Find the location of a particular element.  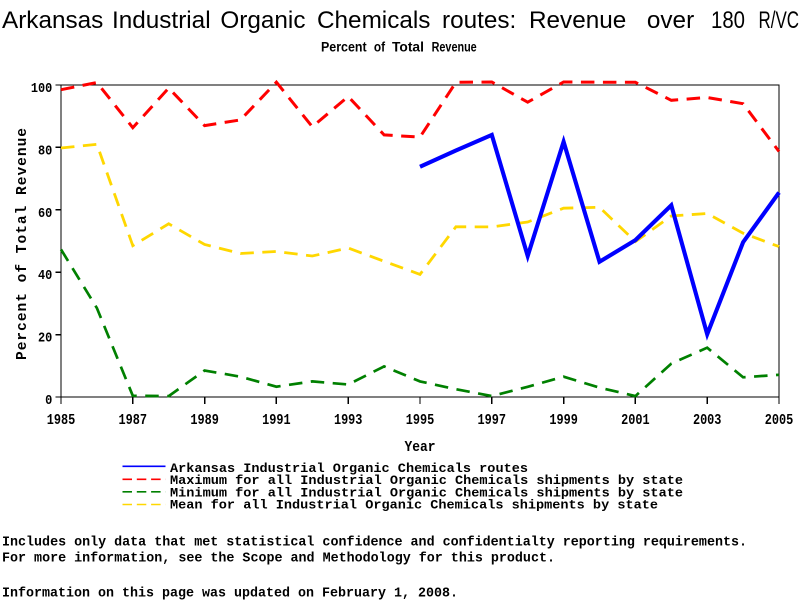

svg-text: 1987 is located at coordinates (133, 421).